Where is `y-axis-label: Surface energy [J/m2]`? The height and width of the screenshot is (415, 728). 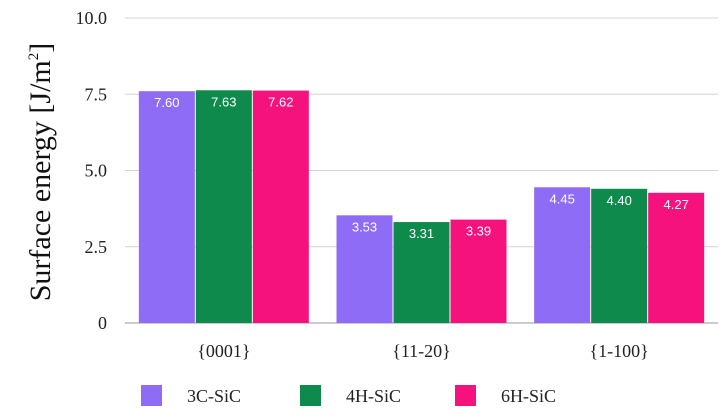 y-axis-label: Surface energy [J/m2] is located at coordinates (40, 172).